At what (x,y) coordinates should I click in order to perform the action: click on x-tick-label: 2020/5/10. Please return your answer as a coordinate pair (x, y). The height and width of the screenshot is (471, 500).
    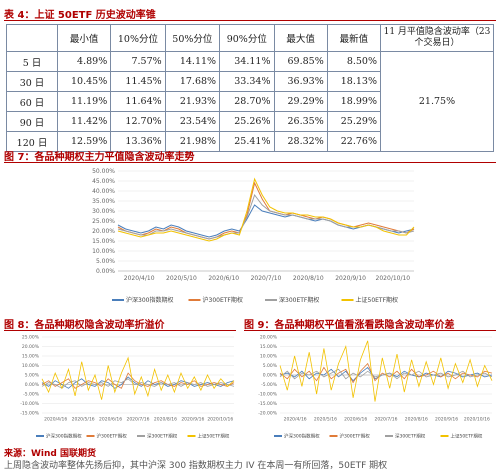
    Looking at the image, I should click on (181, 278).